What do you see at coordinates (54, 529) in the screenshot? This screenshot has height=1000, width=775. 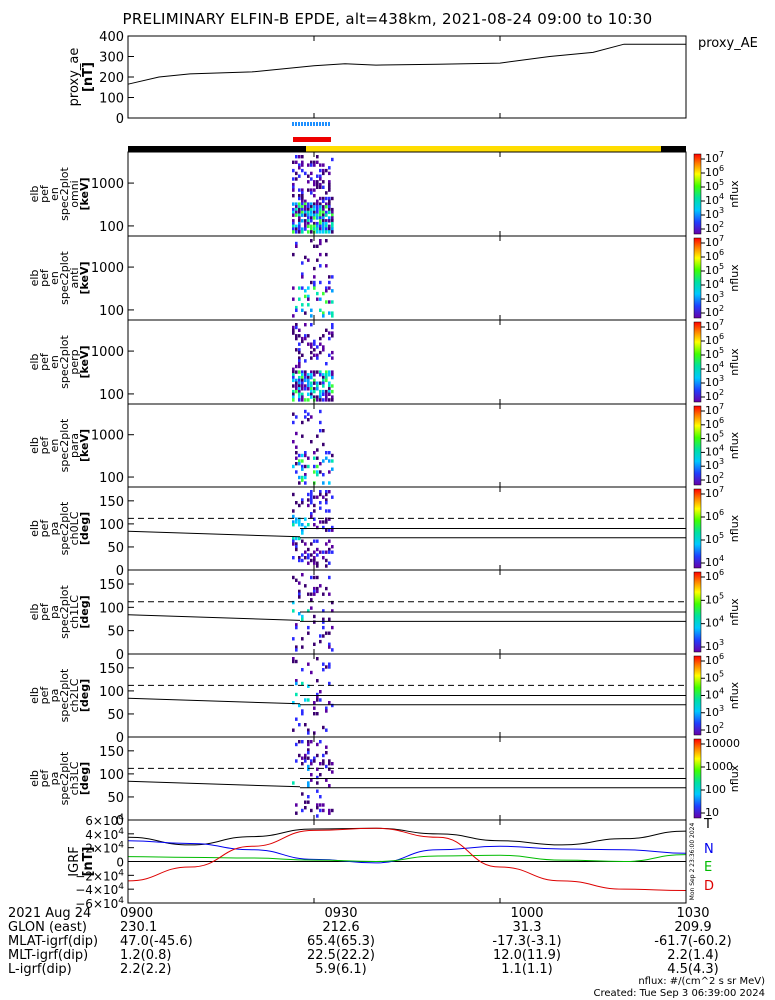 I see `ylabel-pa_ch0LC-line: pa` at bounding box center [54, 529].